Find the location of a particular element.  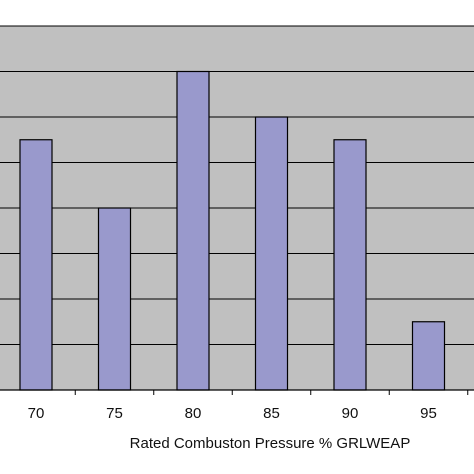

x-tick-label: 90 is located at coordinates (350, 413).